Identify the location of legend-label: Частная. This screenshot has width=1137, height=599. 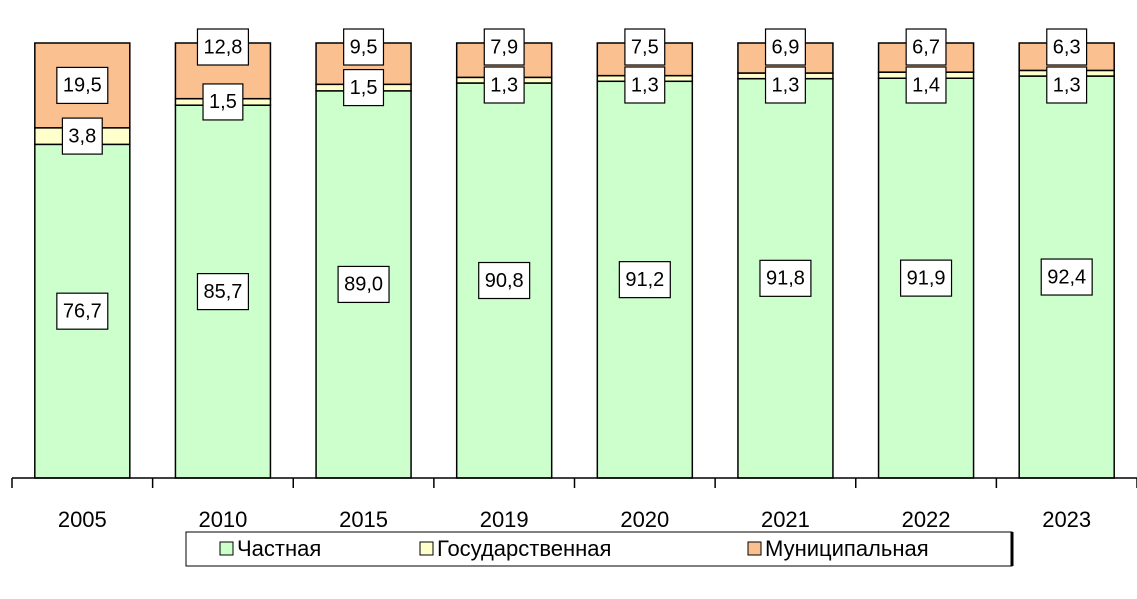
(279, 548).